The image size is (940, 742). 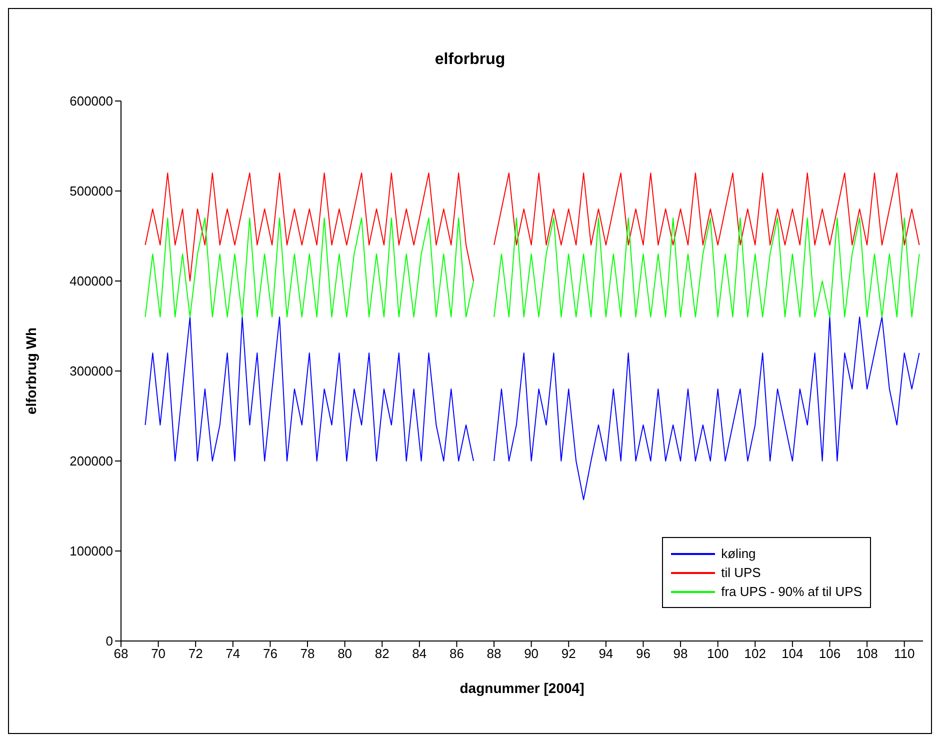 I want to click on x-tick-label: 102, so click(x=755, y=654).